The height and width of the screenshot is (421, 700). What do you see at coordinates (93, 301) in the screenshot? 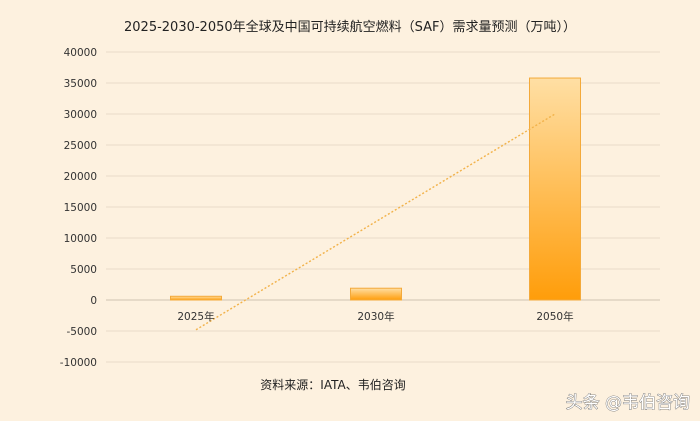
I see `y-tick-label: 0` at bounding box center [93, 301].